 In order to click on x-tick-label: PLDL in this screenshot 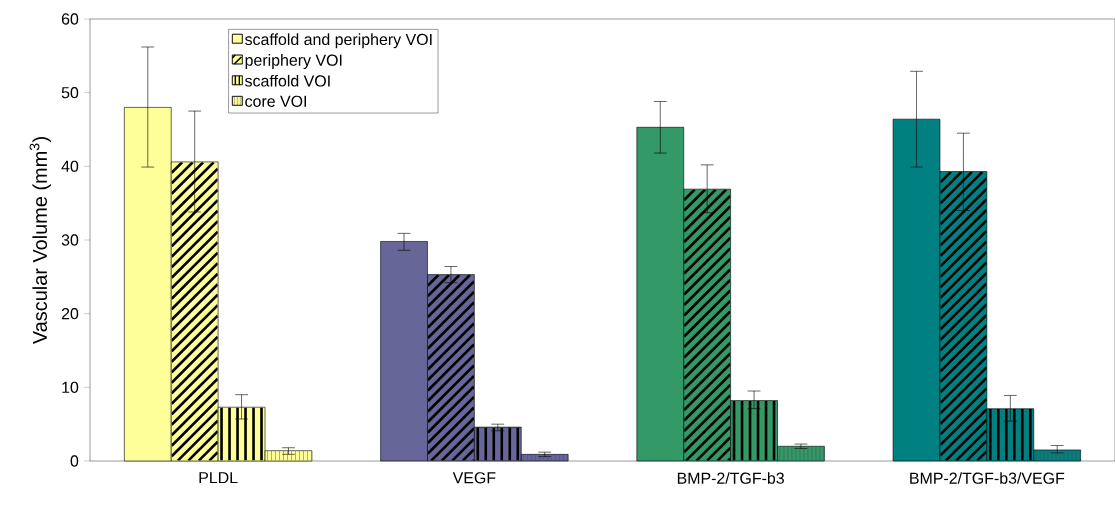, I will do `click(218, 478)`.